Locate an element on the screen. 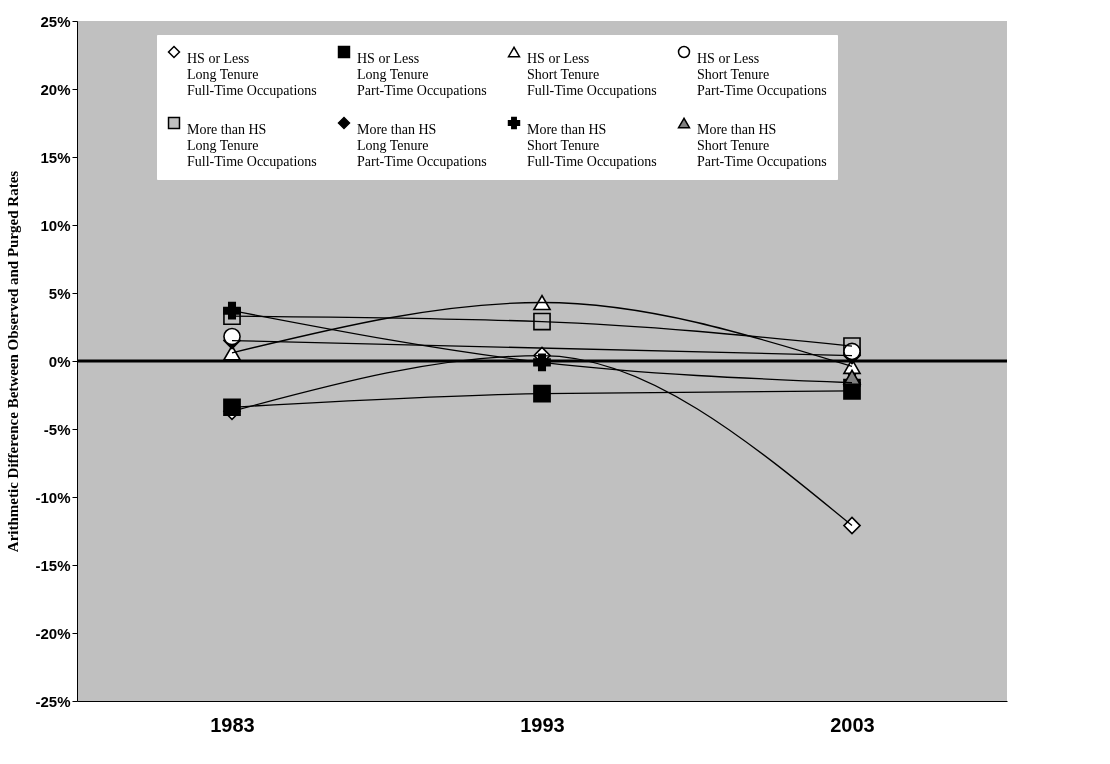 The width and height of the screenshot is (1110, 764). legend-label: HS or Less Long Tenure Full-Time Occupations is located at coordinates (252, 74).